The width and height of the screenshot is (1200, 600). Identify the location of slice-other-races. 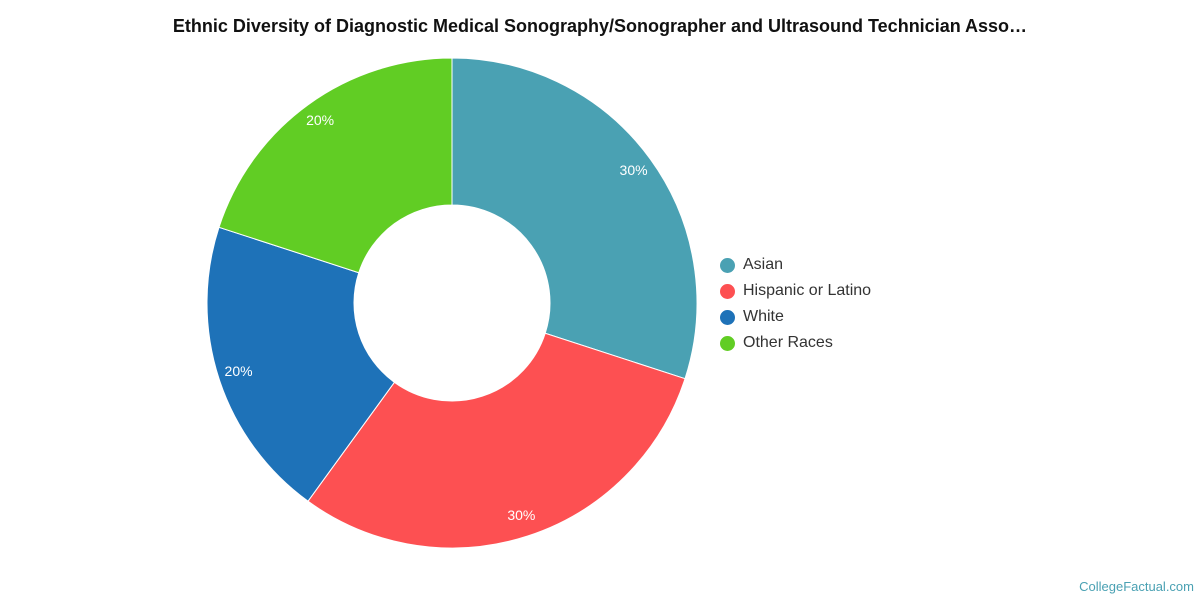
(335, 165).